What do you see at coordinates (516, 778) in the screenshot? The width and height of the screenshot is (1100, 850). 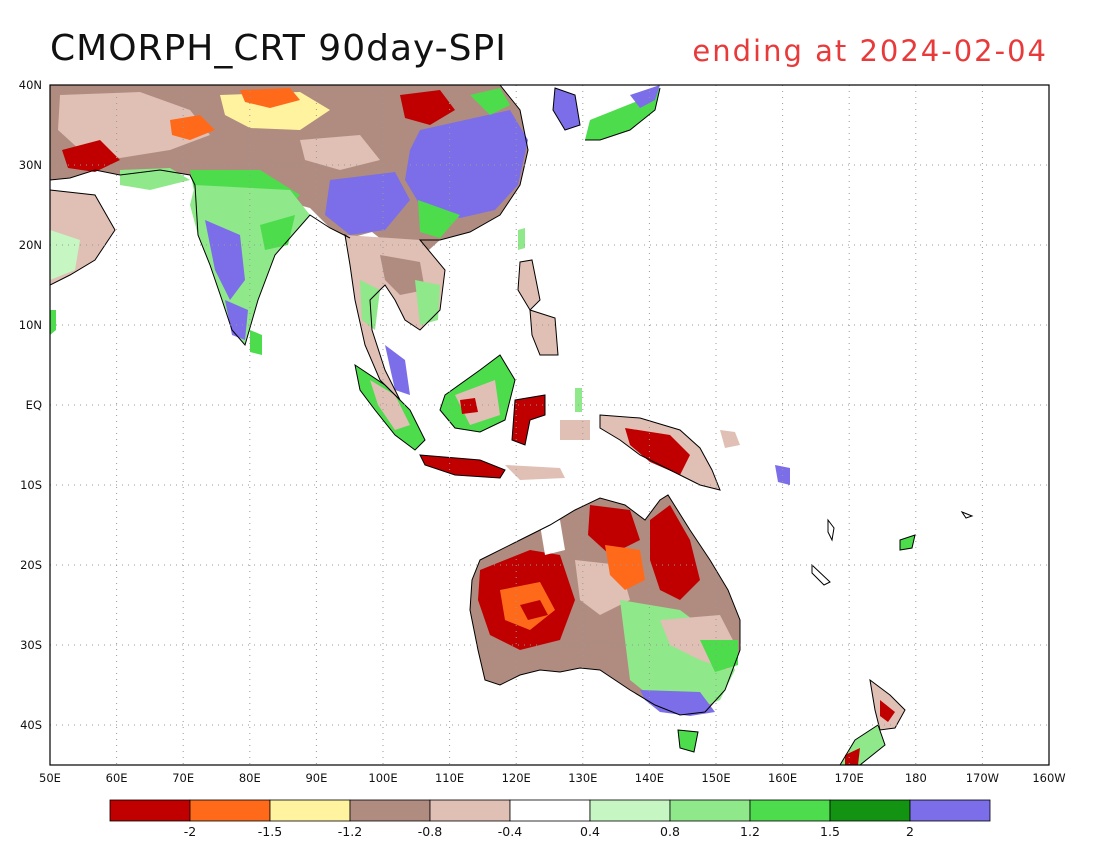 I see `lon-tick-label: 120E` at bounding box center [516, 778].